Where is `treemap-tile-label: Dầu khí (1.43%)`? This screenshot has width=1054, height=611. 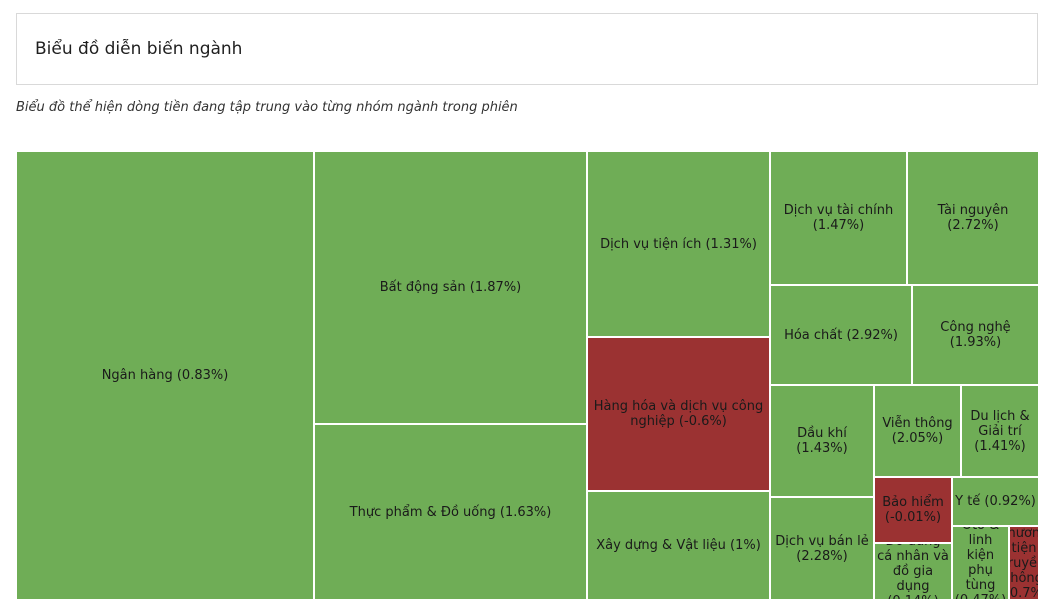
treemap-tile-label: Dầu khí (1.43%) is located at coordinates (822, 441).